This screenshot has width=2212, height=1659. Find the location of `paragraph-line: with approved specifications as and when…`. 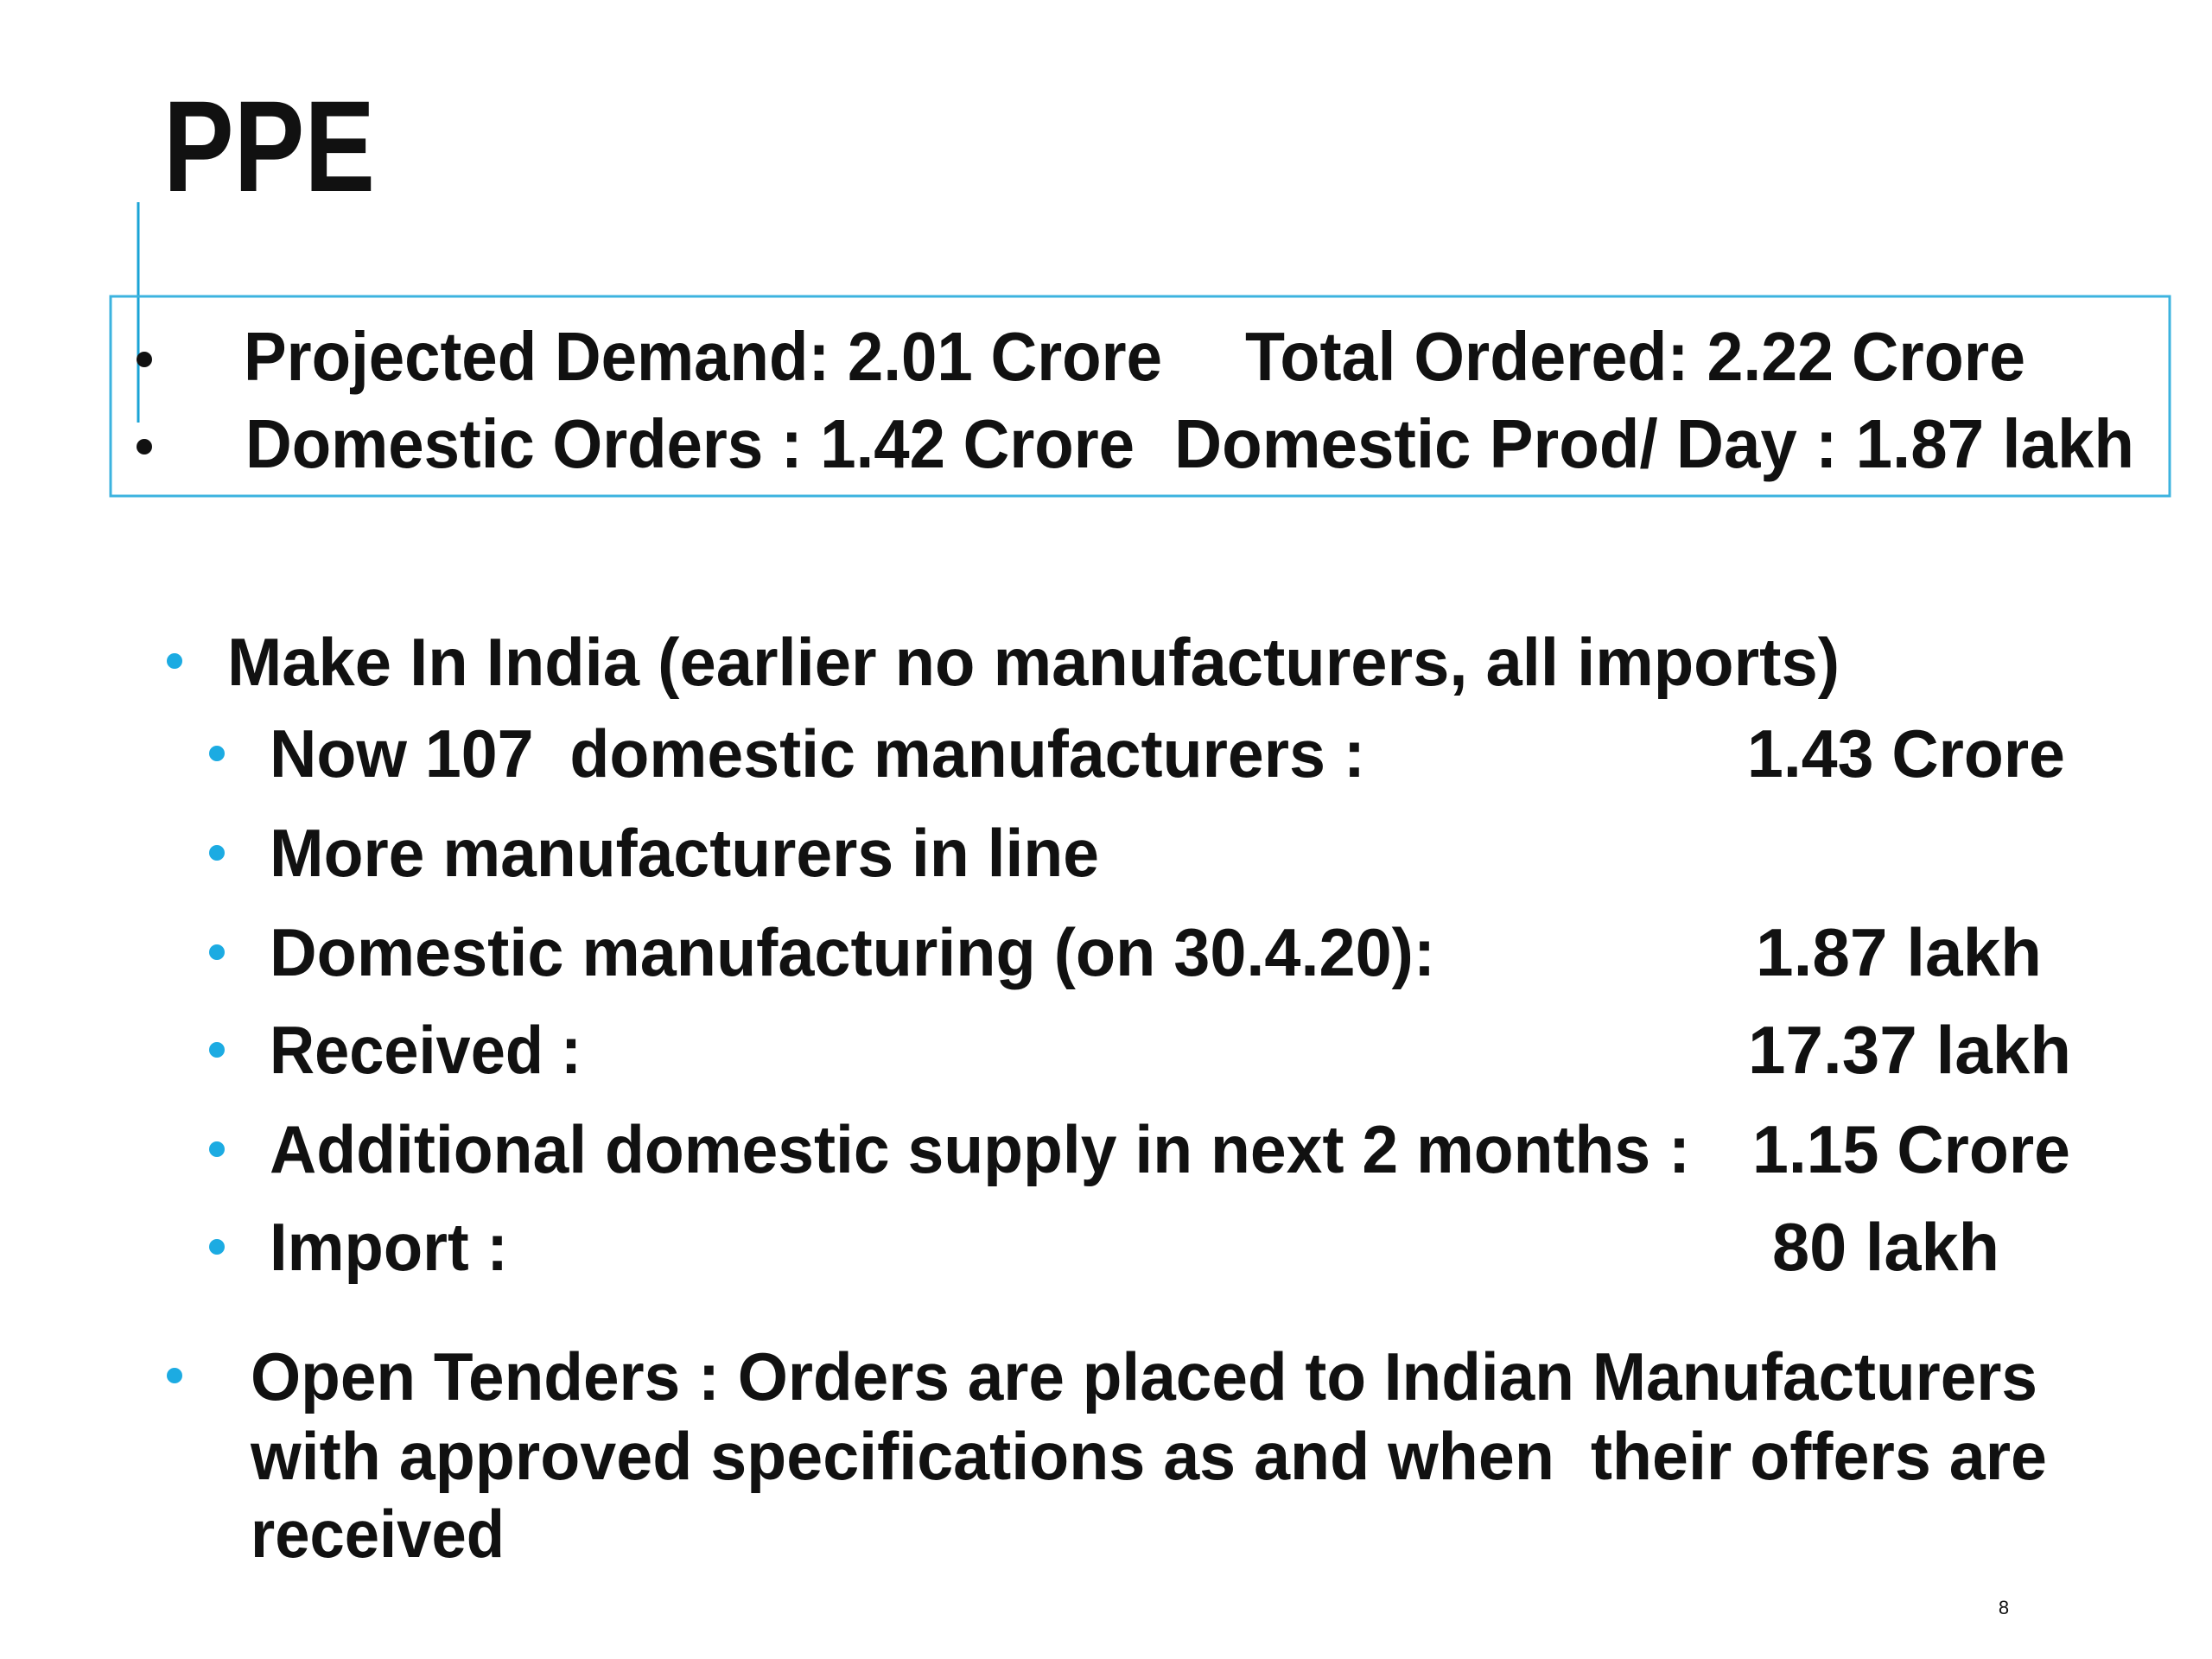

paragraph-line: with approved specifications as and when… is located at coordinates (1148, 1456).